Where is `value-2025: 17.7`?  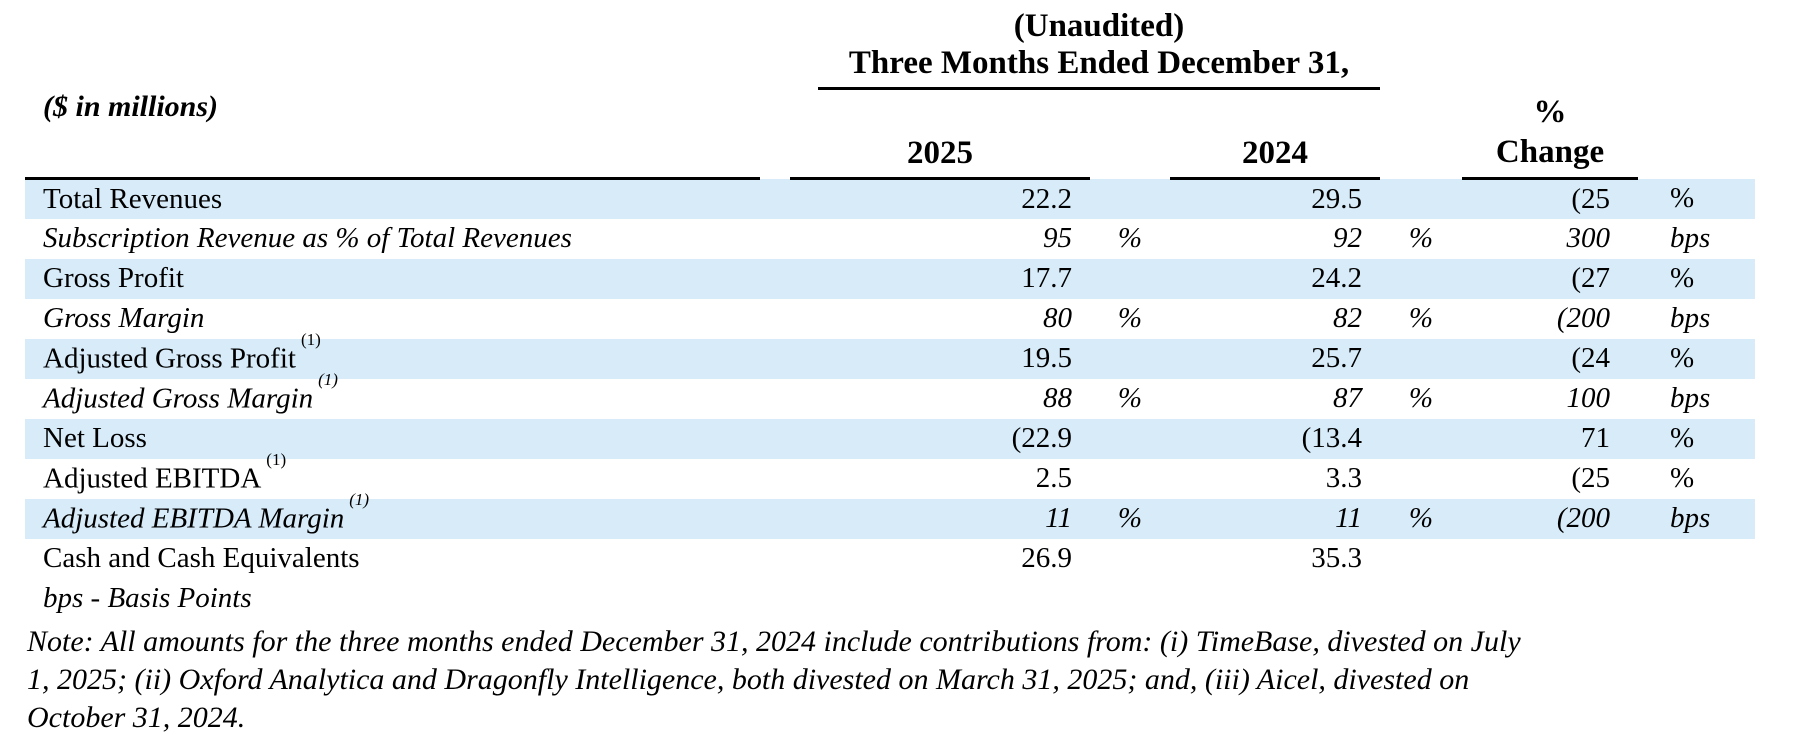 value-2025: 17.7 is located at coordinates (940, 278).